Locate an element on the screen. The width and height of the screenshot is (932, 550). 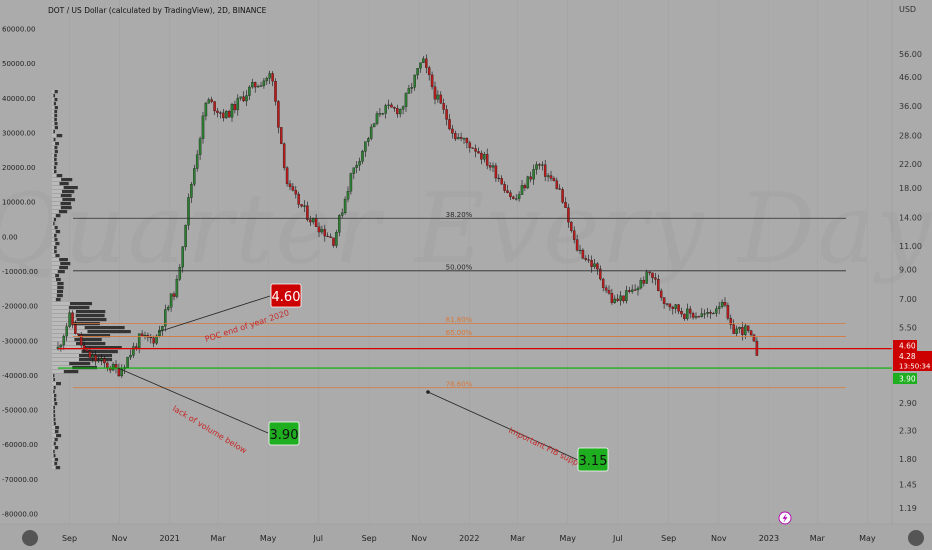
right-axis-label: 5.50 is located at coordinates (908, 328).